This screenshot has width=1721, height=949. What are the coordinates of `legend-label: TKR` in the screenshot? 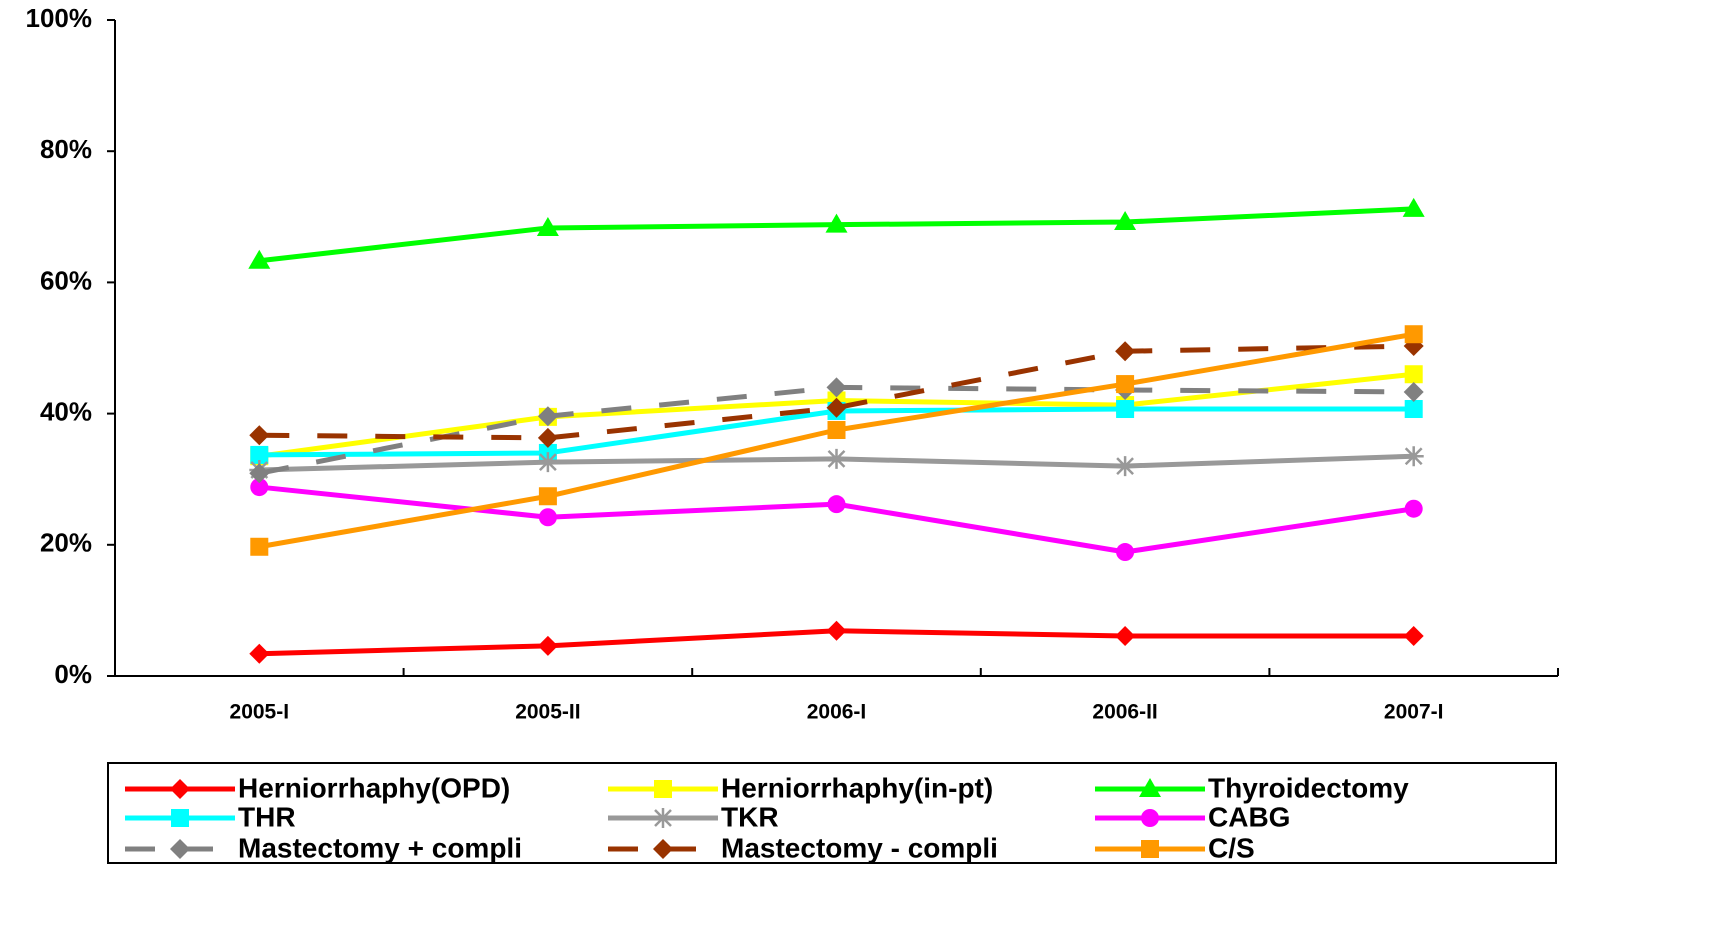 It's located at (750, 816).